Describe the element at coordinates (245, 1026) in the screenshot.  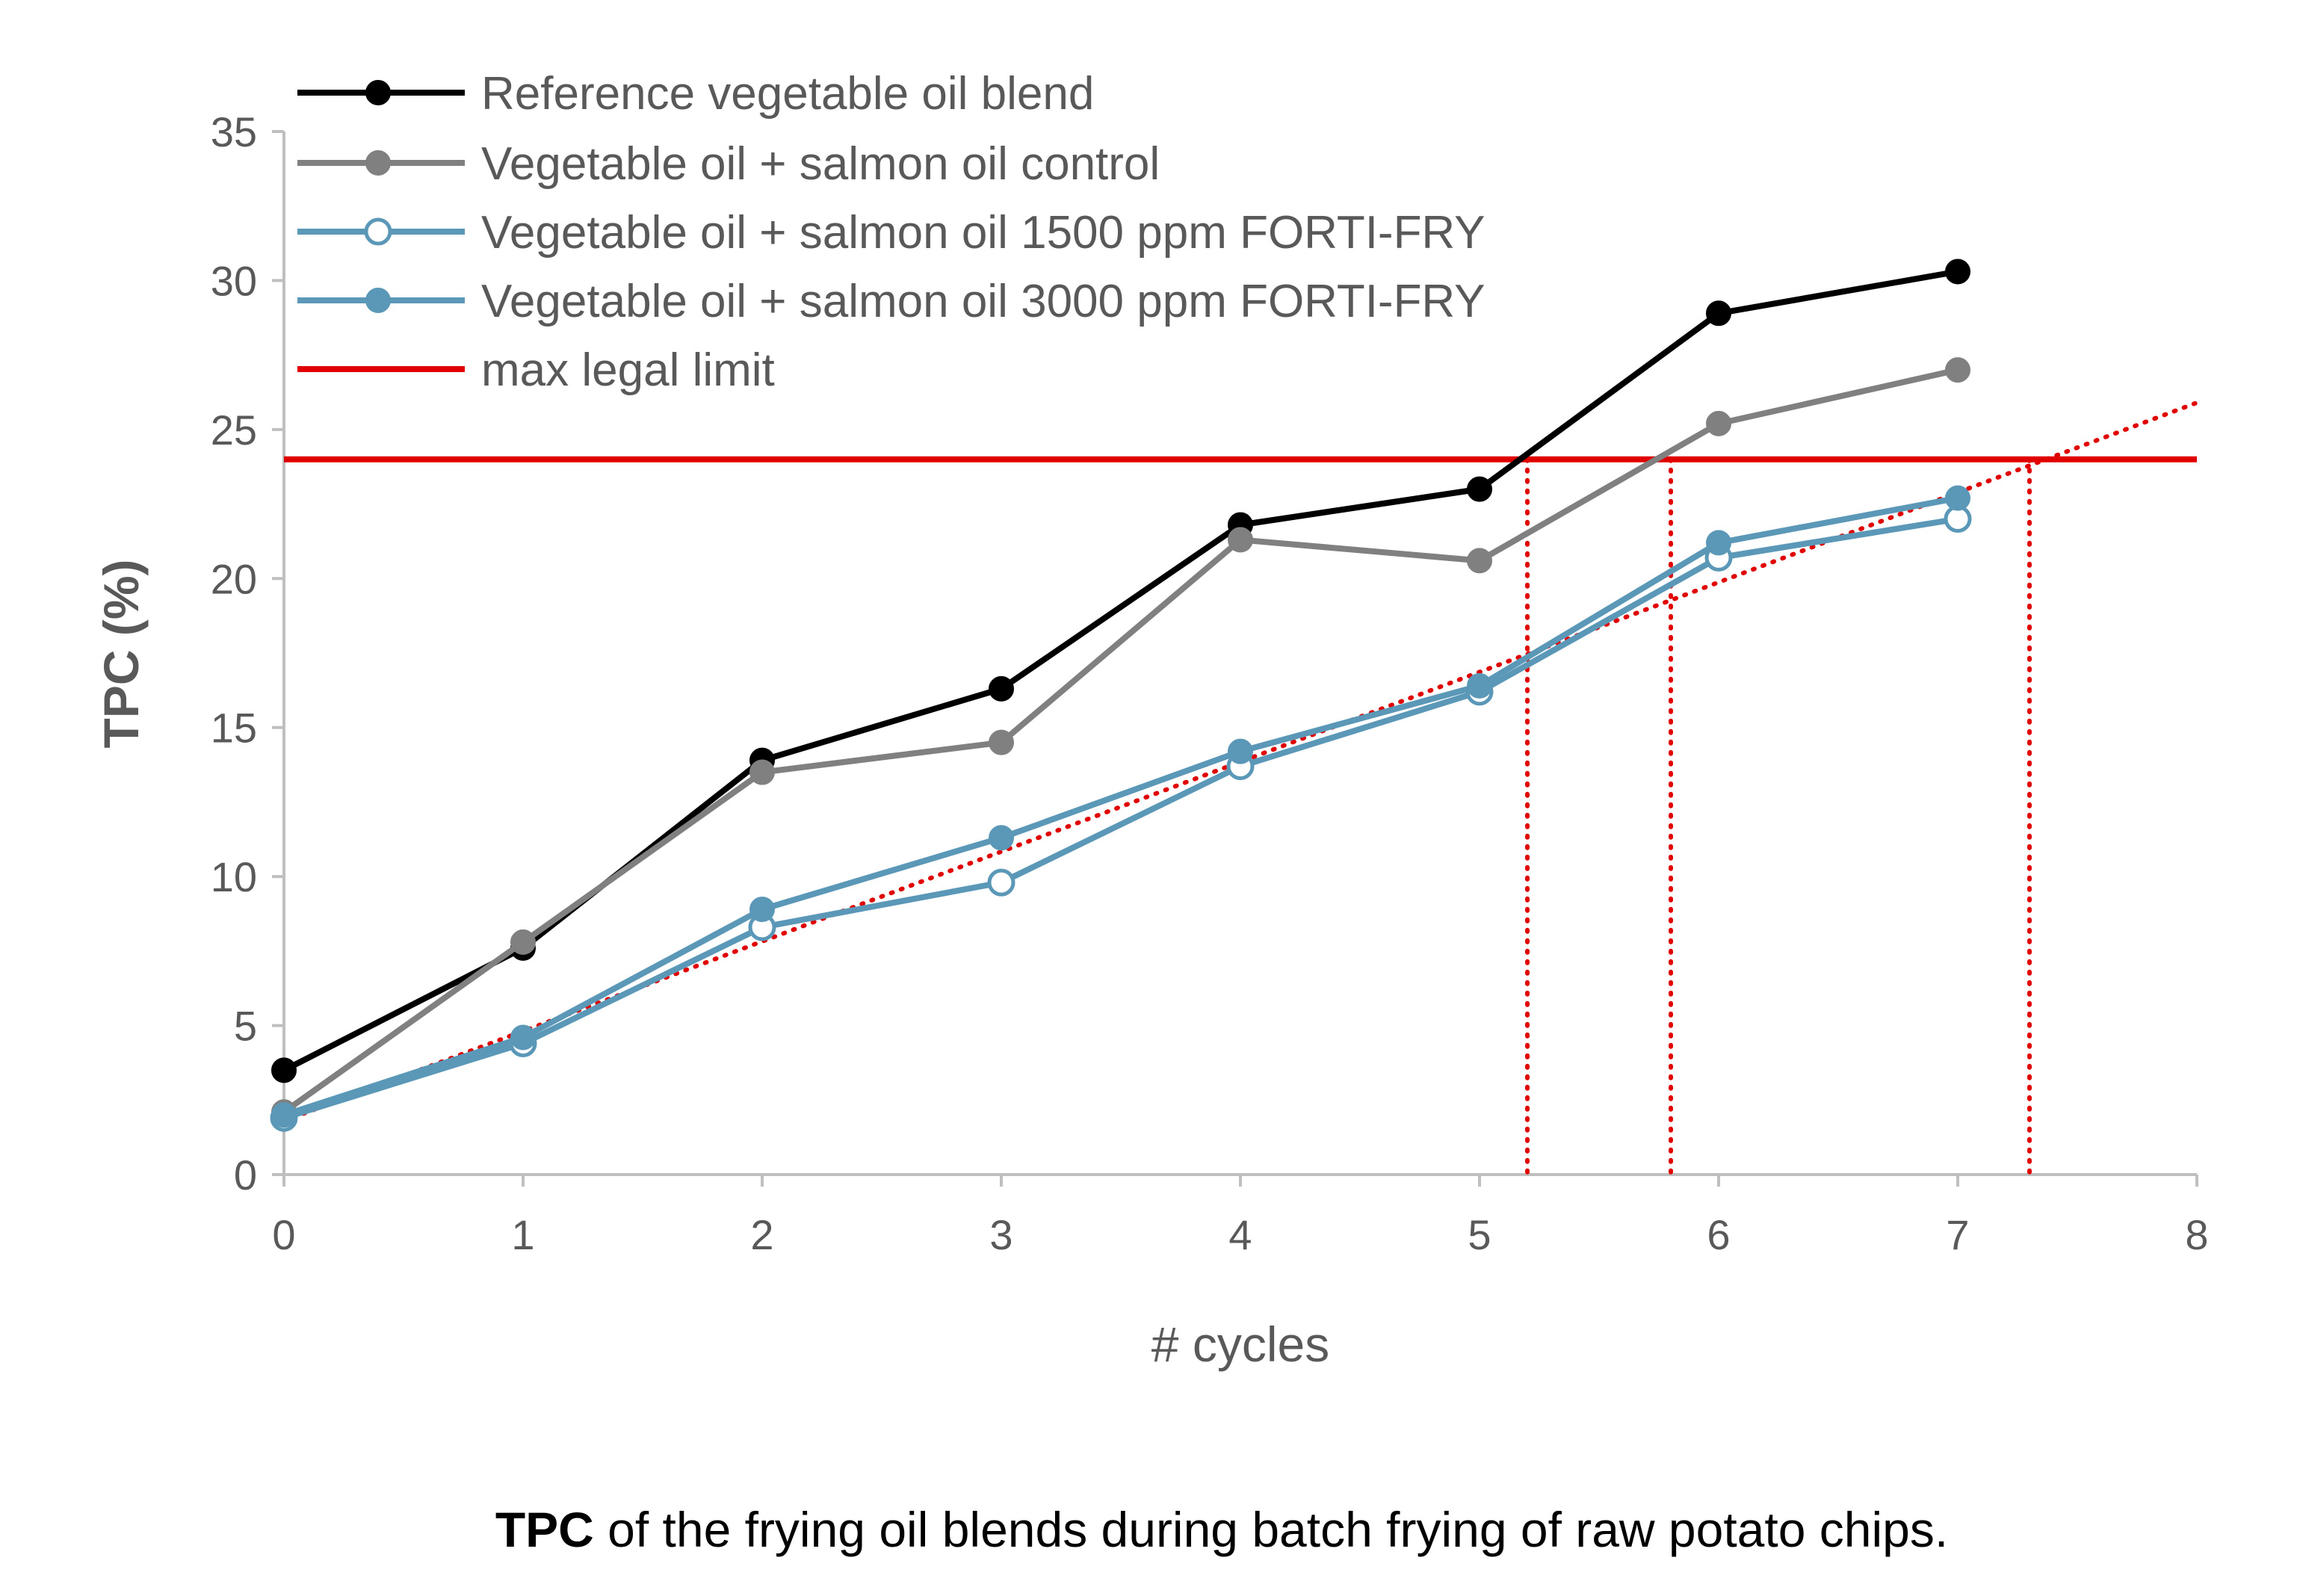
I see `y-tick-label: 5` at that location.